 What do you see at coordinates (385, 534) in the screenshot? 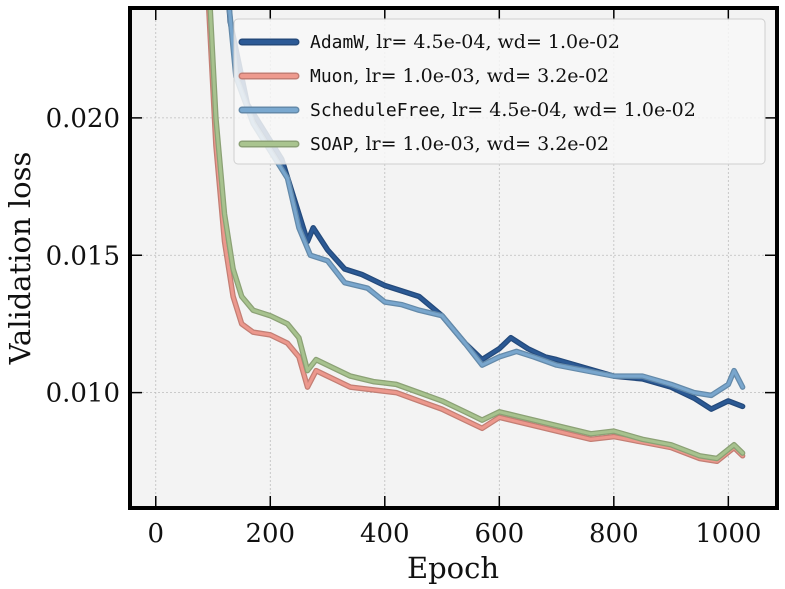
I see `x-tick-label: 400` at bounding box center [385, 534].